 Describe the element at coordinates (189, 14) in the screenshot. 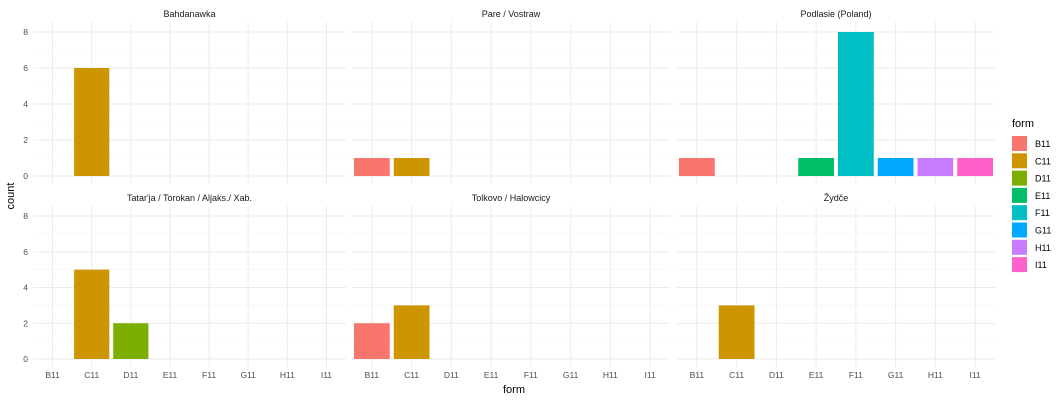

I see `panel-title: Bahdanawka` at that location.